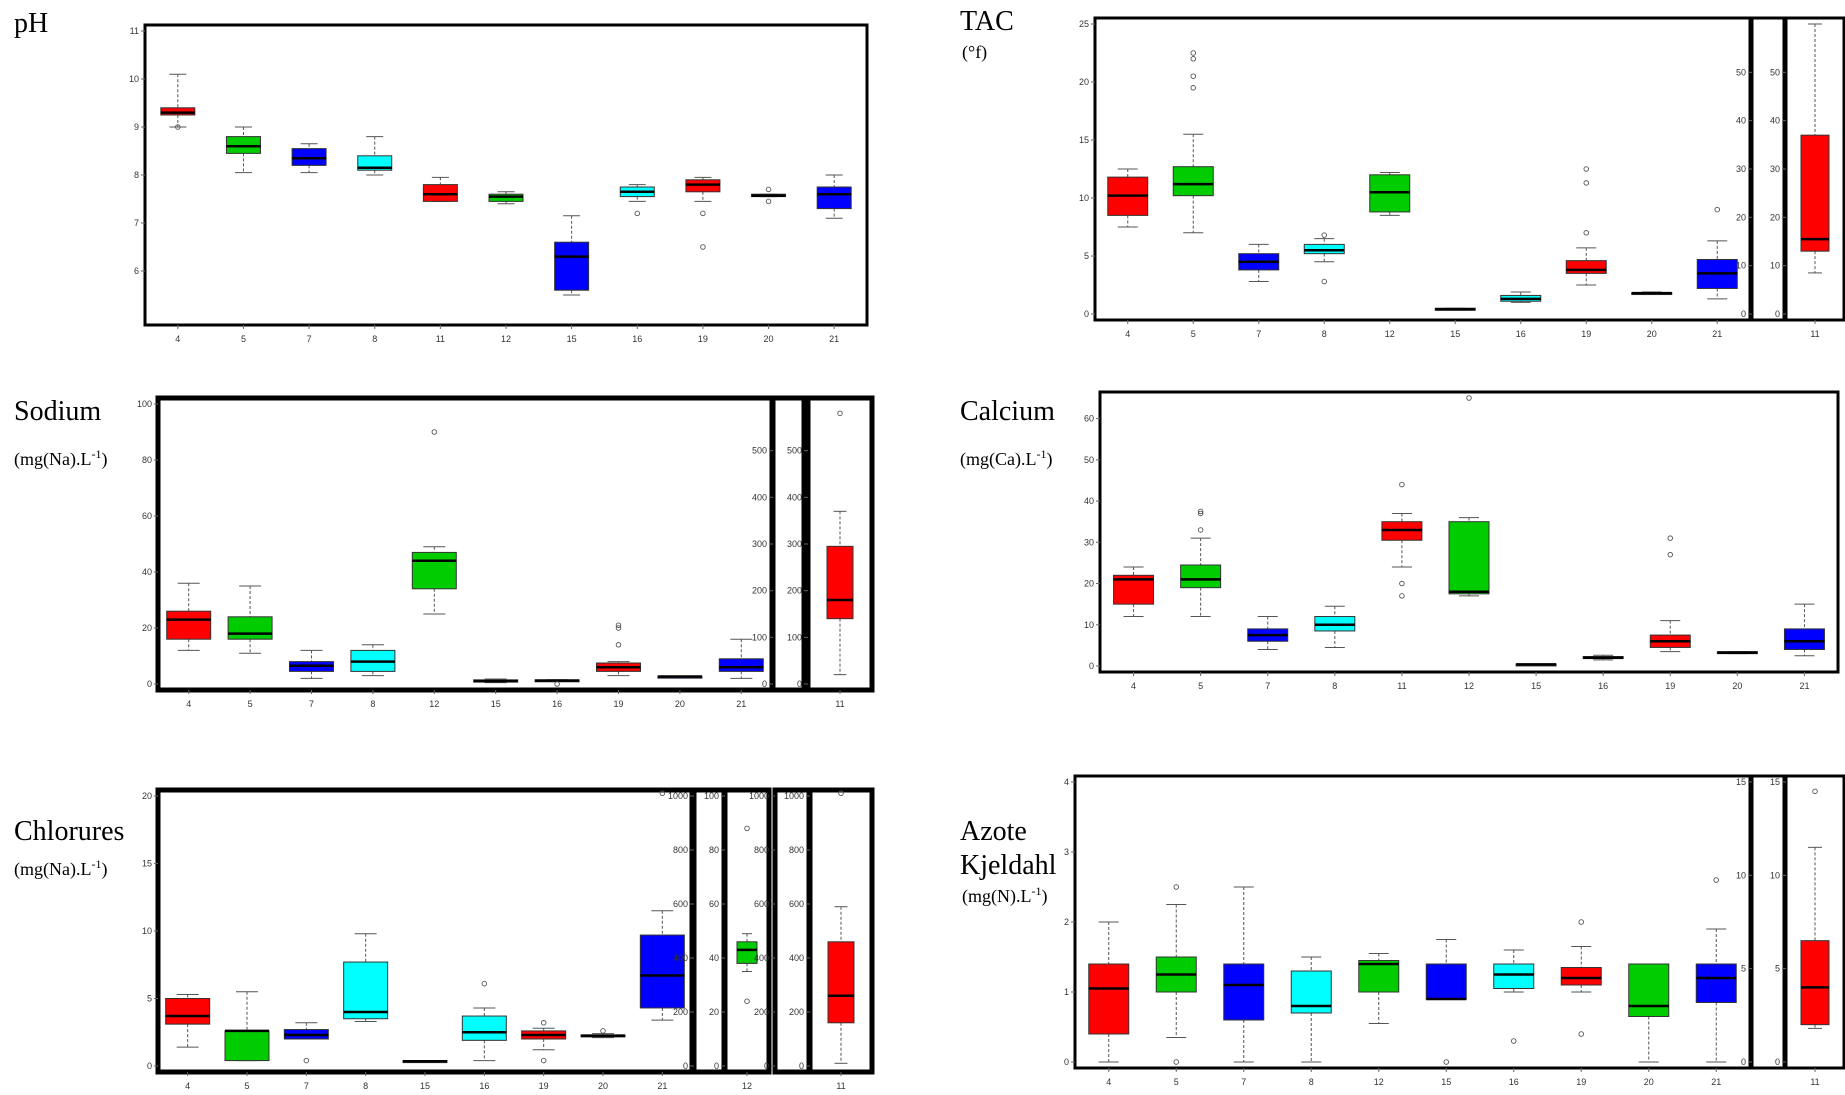 This screenshot has height=1095, width=1845. What do you see at coordinates (993, 831) in the screenshot?
I see `chart-title: Azote` at bounding box center [993, 831].